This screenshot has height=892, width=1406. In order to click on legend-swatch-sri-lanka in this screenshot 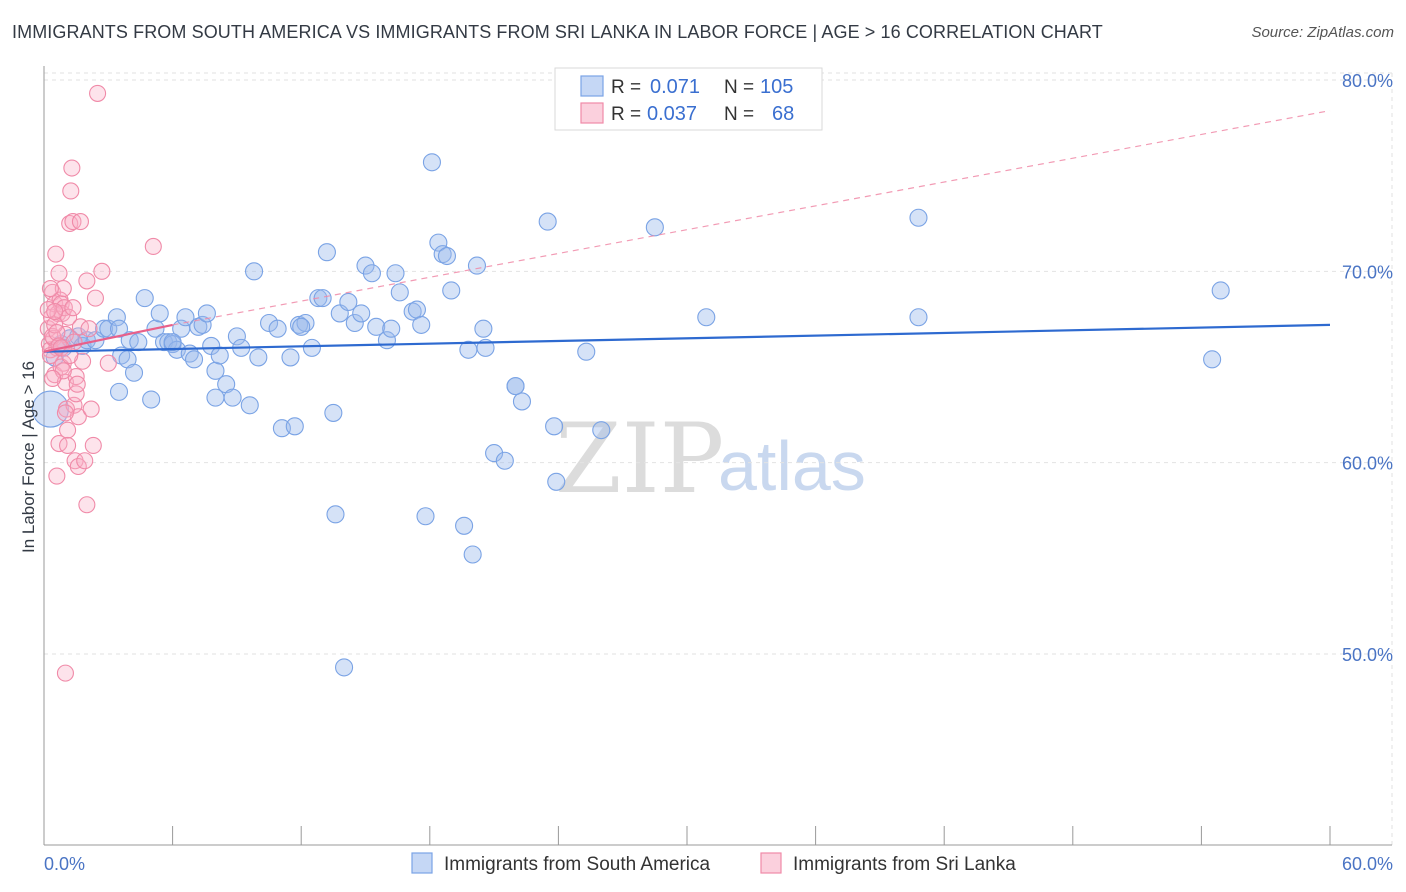, I will do `click(592, 113)`.